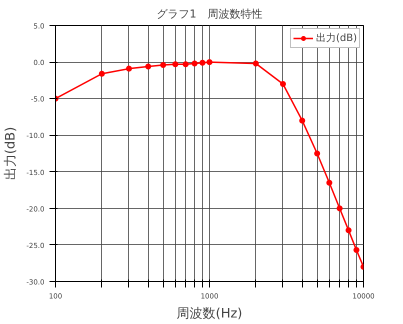  I want to click on x-axis-title: 周波数(Hz), so click(209, 314).